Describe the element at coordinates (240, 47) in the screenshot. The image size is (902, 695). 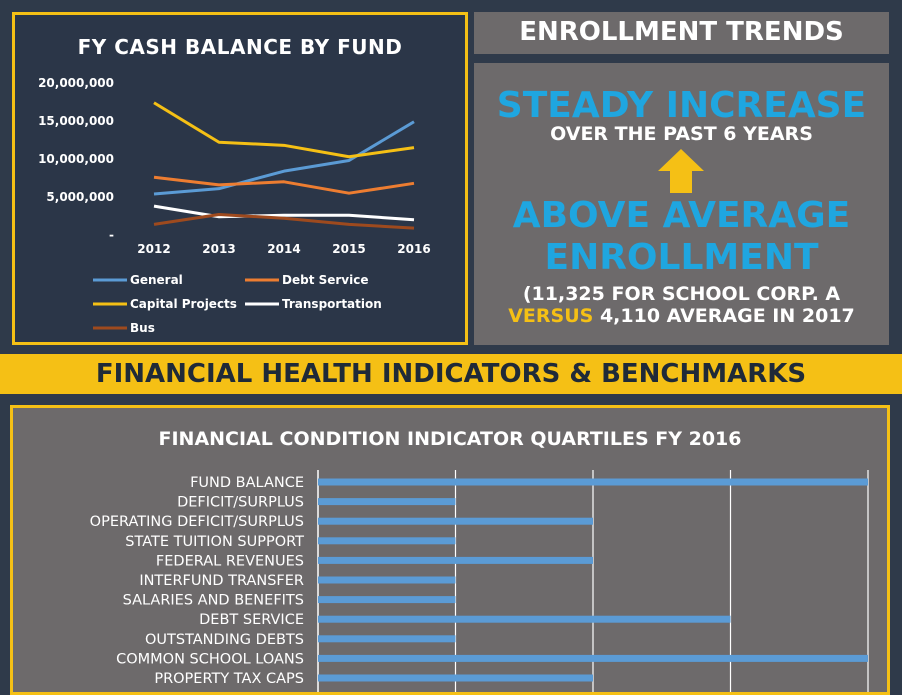
I see `cash-chart-title: FY CASH BALANCE BY FUND` at that location.